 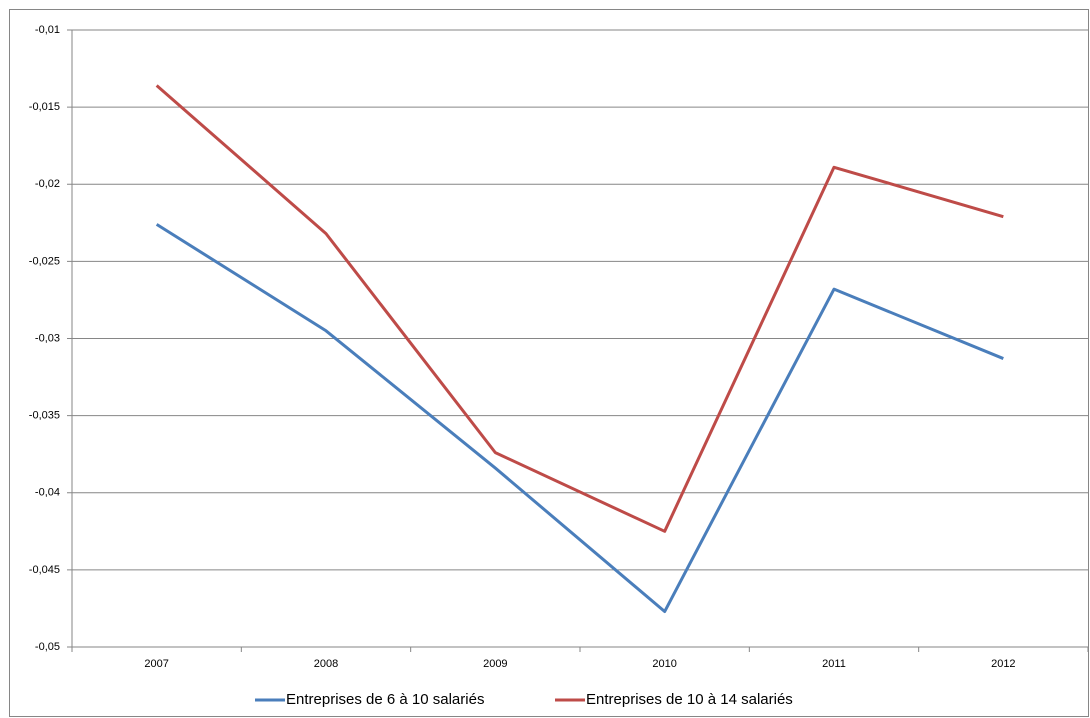 What do you see at coordinates (47, 30) in the screenshot?
I see `y-tick-label: -0,01` at bounding box center [47, 30].